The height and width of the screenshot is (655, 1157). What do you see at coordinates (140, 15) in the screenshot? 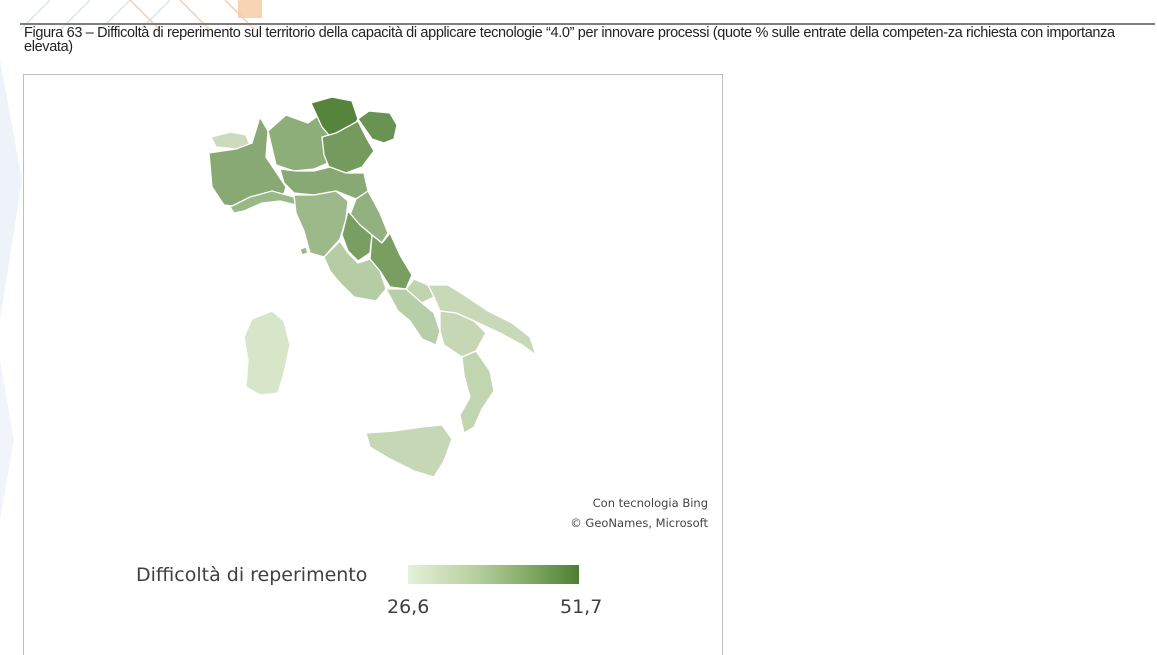
I see `header-decoration` at bounding box center [140, 15].